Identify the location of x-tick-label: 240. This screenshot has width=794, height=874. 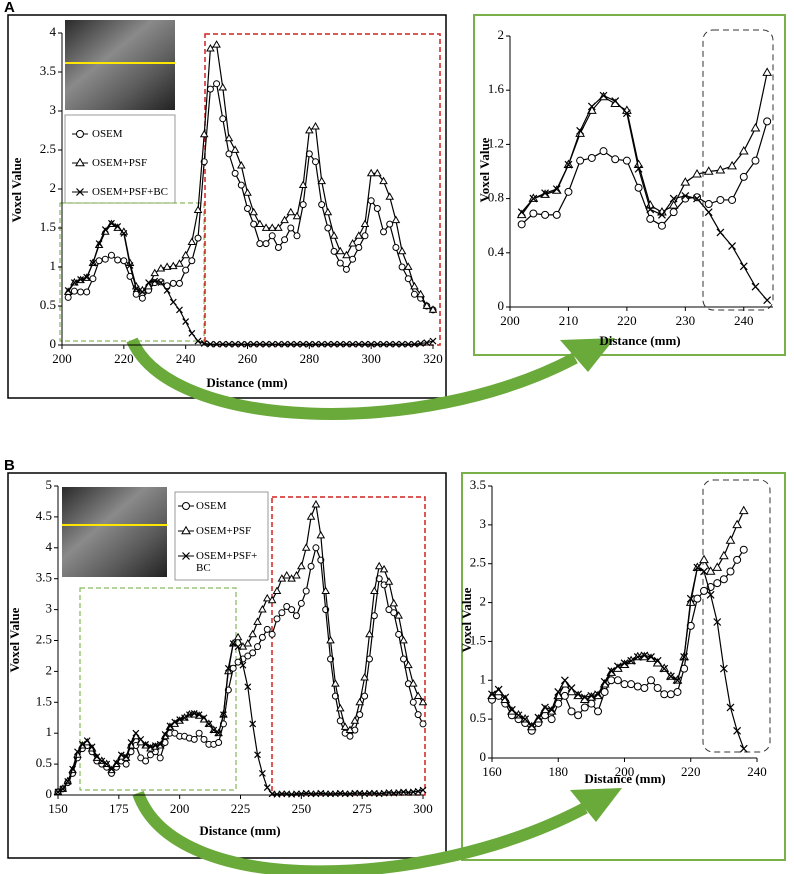
(186, 358).